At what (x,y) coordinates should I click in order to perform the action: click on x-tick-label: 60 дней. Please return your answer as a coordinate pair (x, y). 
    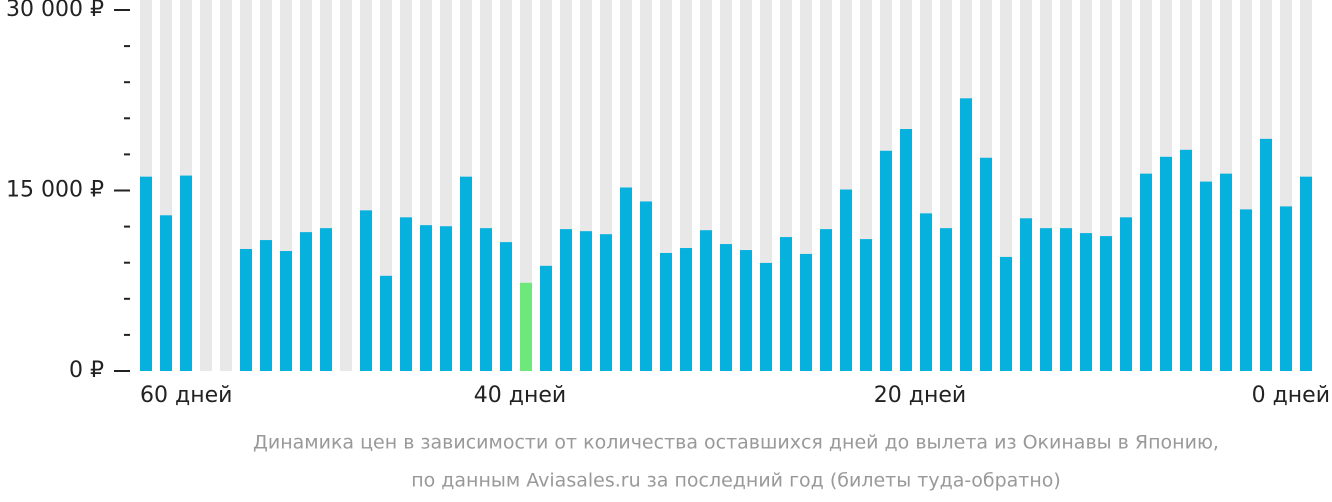
    Looking at the image, I should click on (186, 395).